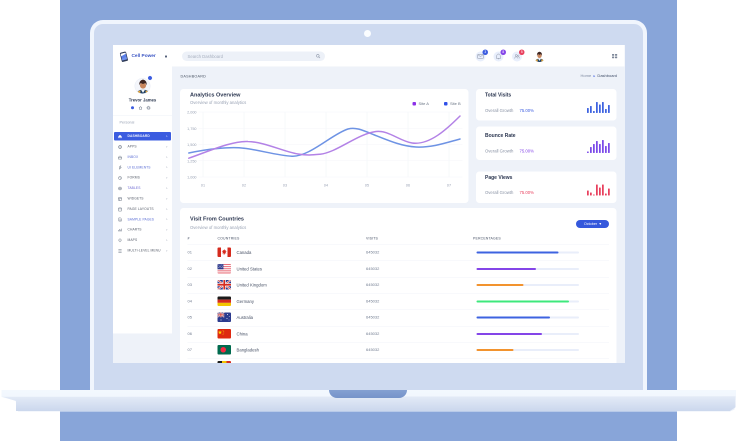 The width and height of the screenshot is (737, 441). Describe the element at coordinates (191, 161) in the screenshot. I see `svg-text: 1,250` at that location.